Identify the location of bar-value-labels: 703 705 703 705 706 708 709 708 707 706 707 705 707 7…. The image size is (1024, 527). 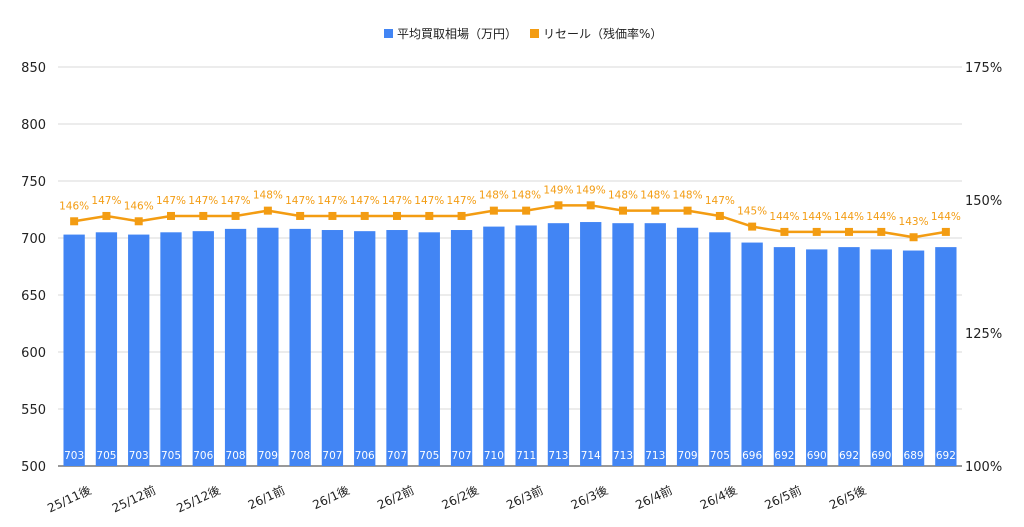
(510, 456).